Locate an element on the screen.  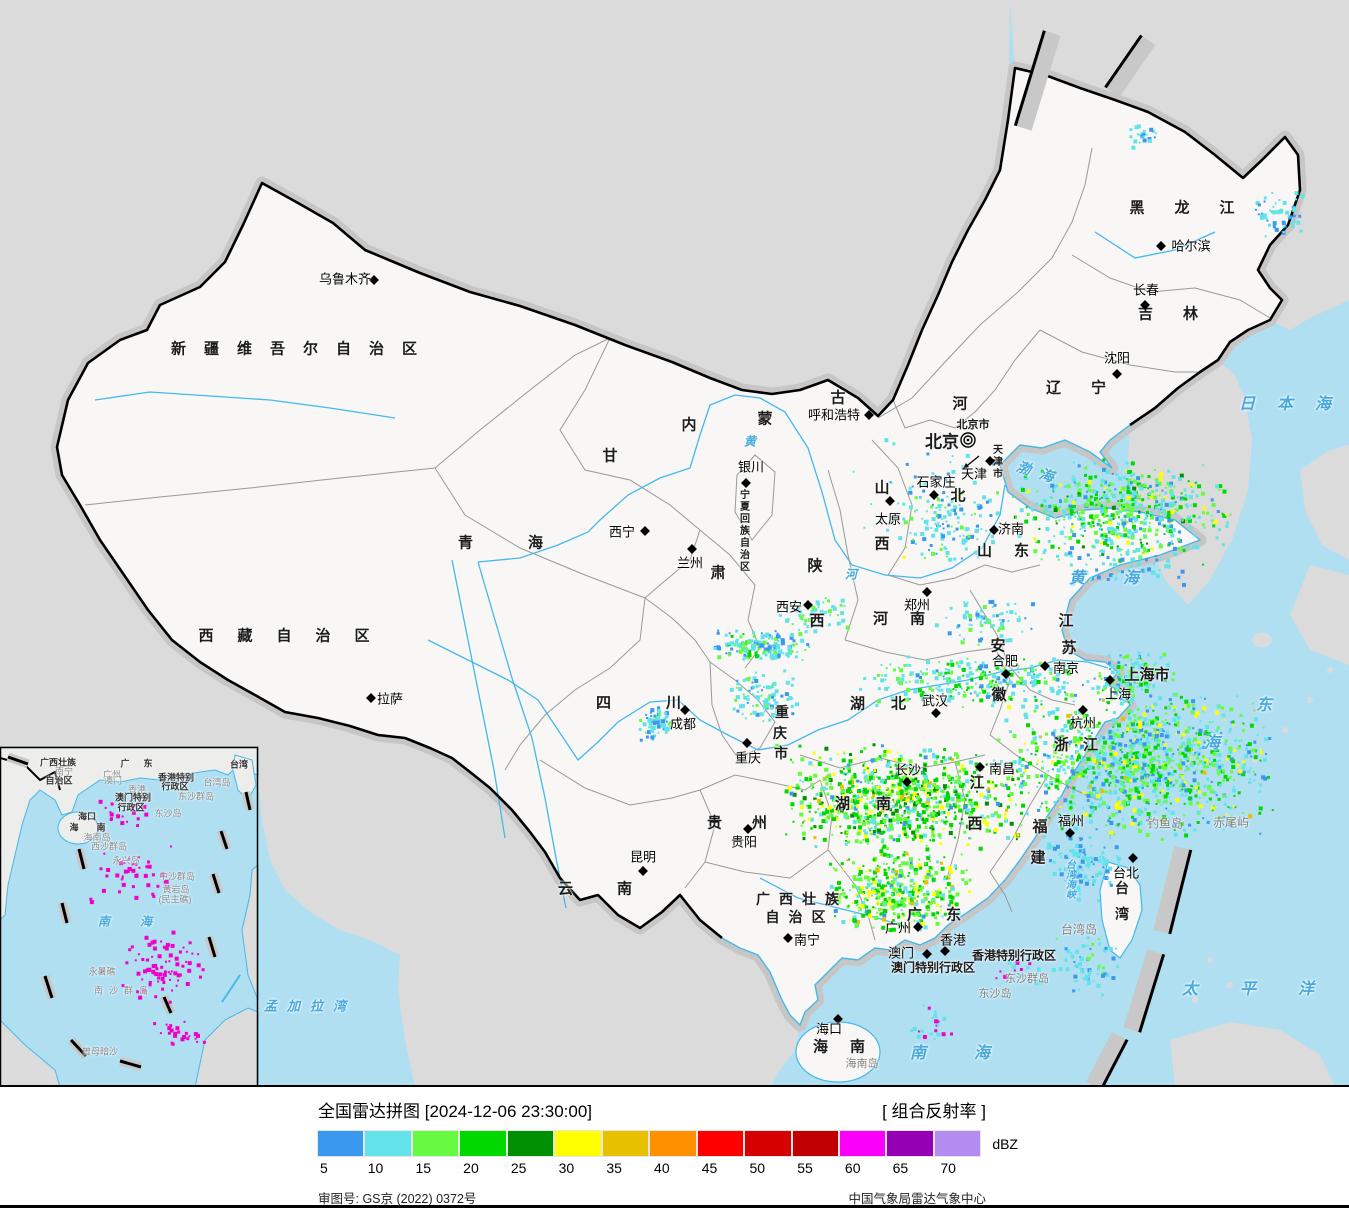
yellow-river is located at coordinates (741, 486).